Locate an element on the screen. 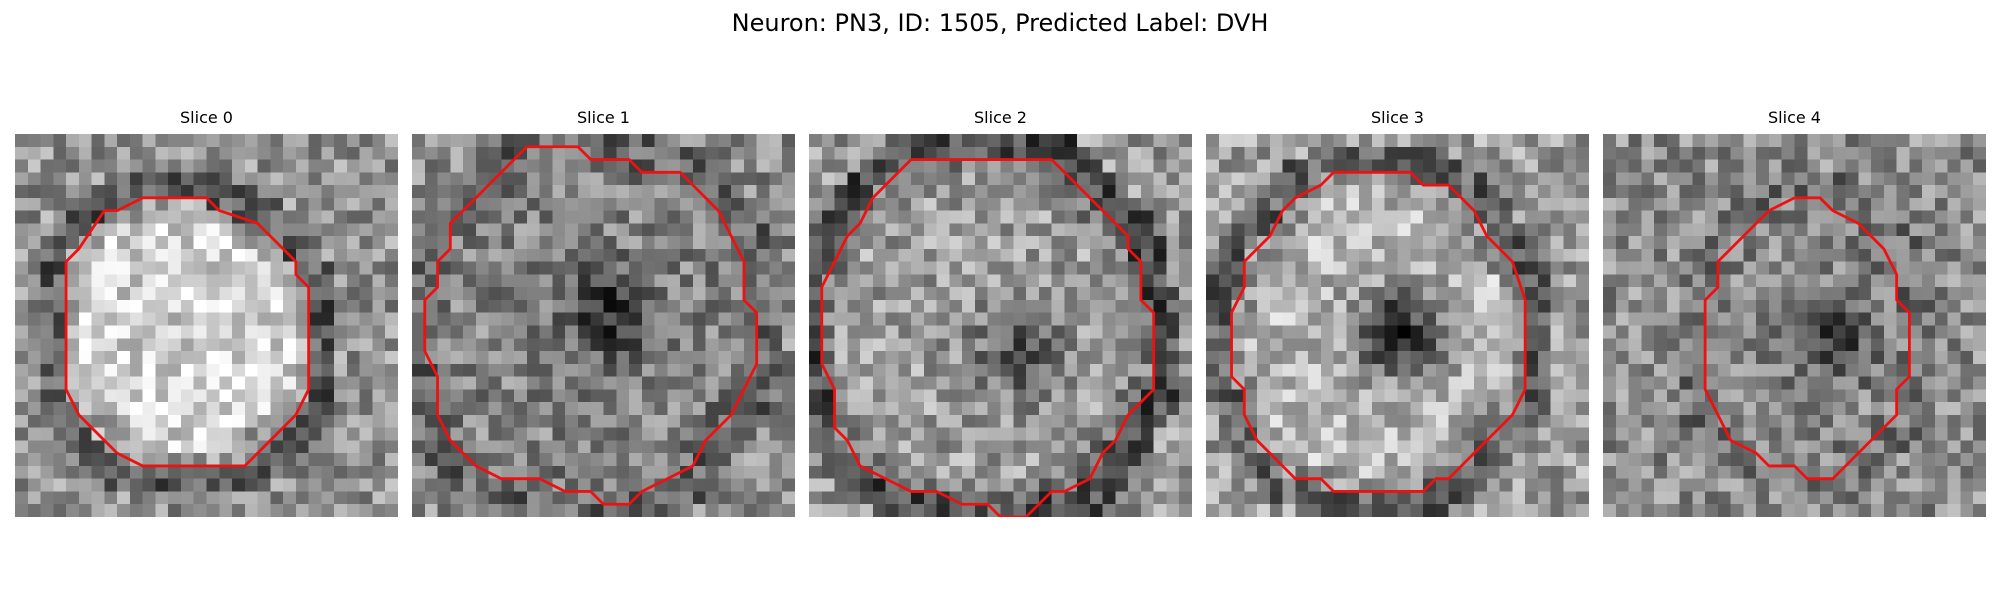 The width and height of the screenshot is (2000, 600). slice-title: Slice 2 is located at coordinates (1000, 117).